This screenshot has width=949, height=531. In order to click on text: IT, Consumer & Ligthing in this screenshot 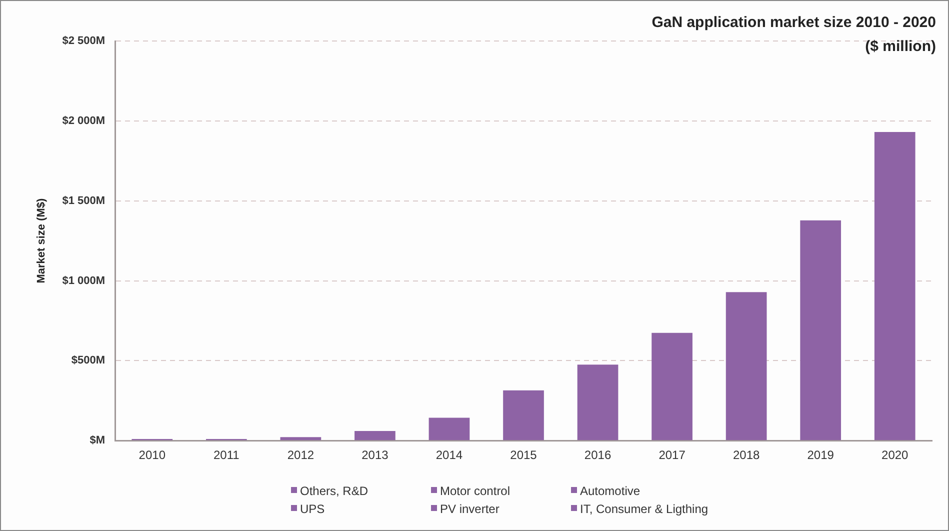, I will do `click(644, 509)`.